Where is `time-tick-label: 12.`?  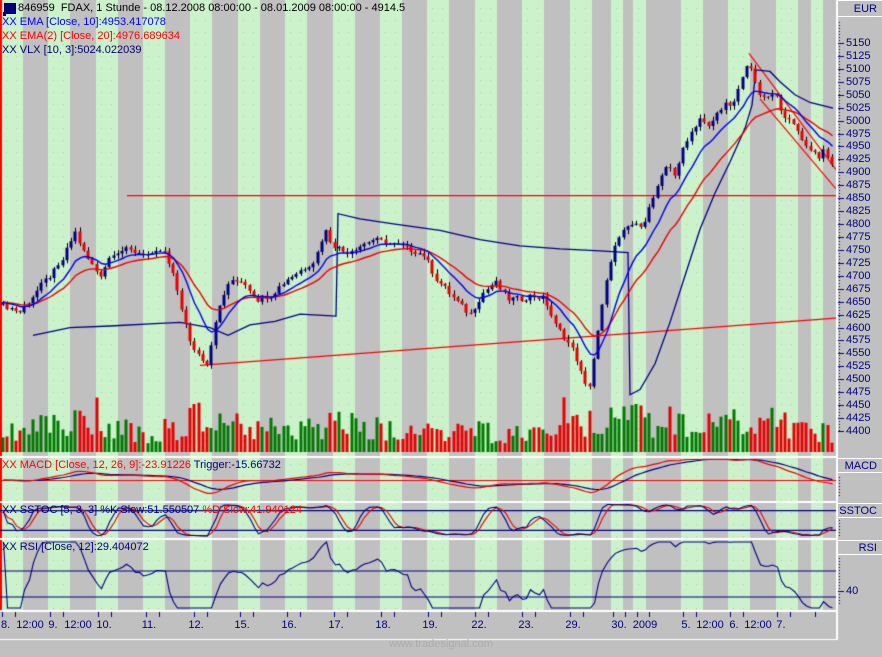 time-tick-label: 12. is located at coordinates (196, 625).